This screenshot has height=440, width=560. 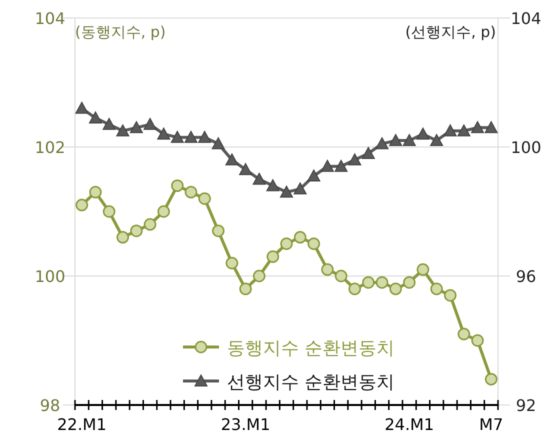 I want to click on y2-tick-label: 92, so click(x=526, y=405).